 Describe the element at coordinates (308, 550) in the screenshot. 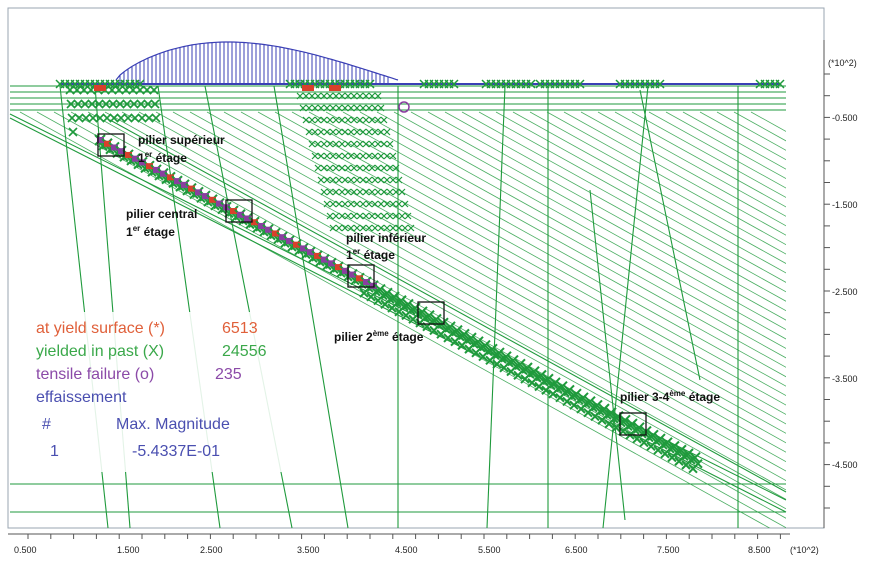

I see `x-tick-label: 3.500` at that location.